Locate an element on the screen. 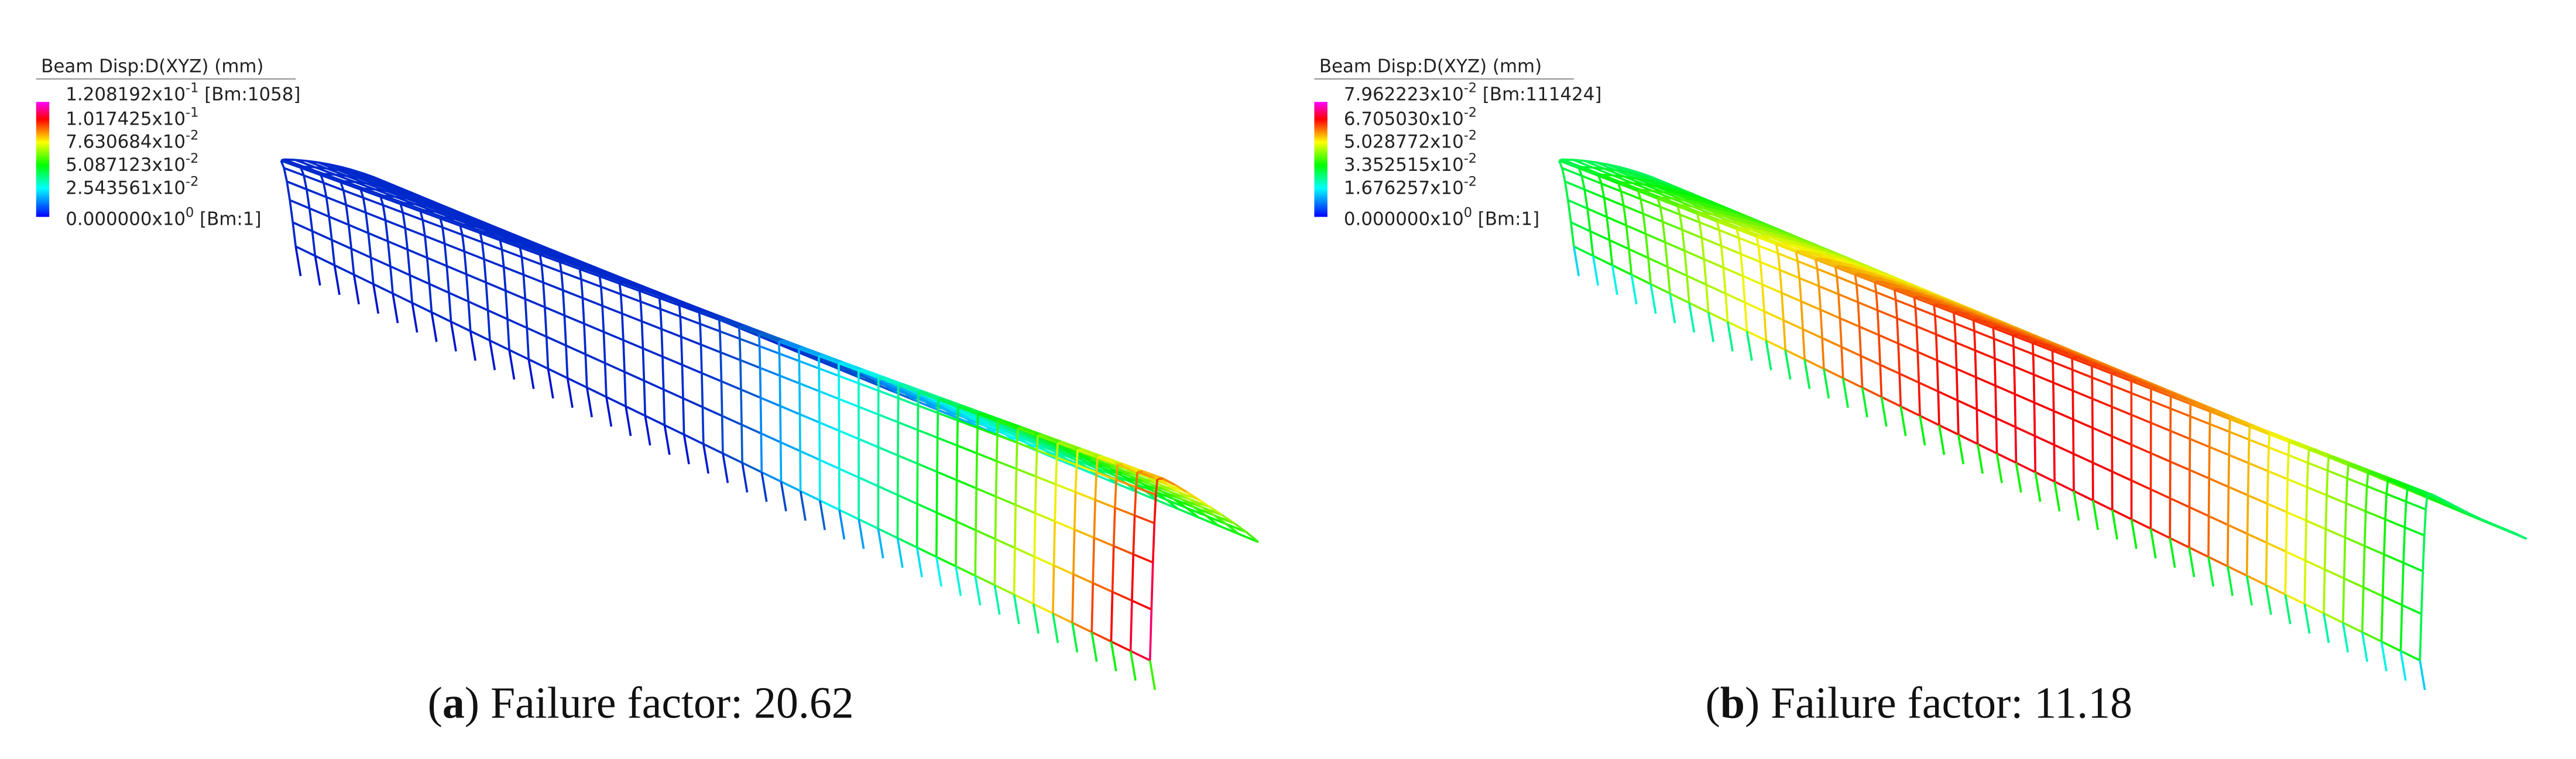 The image size is (2576, 759). label-mantissa: 3.352515x10 is located at coordinates (1404, 165).